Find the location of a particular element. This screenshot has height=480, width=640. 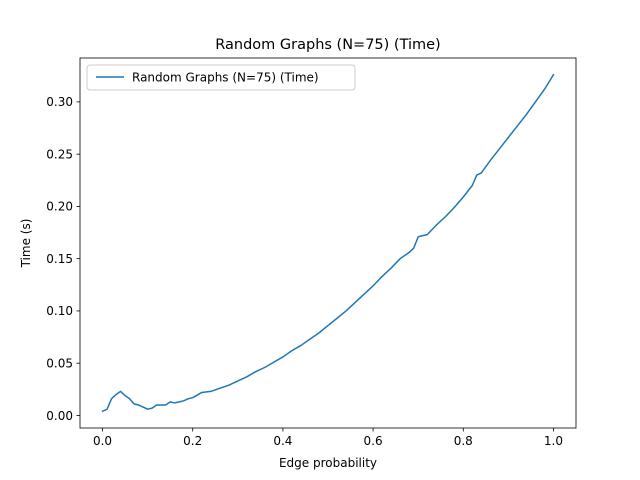

legend: Random Graphs (N=75) (Time) is located at coordinates (221, 77).